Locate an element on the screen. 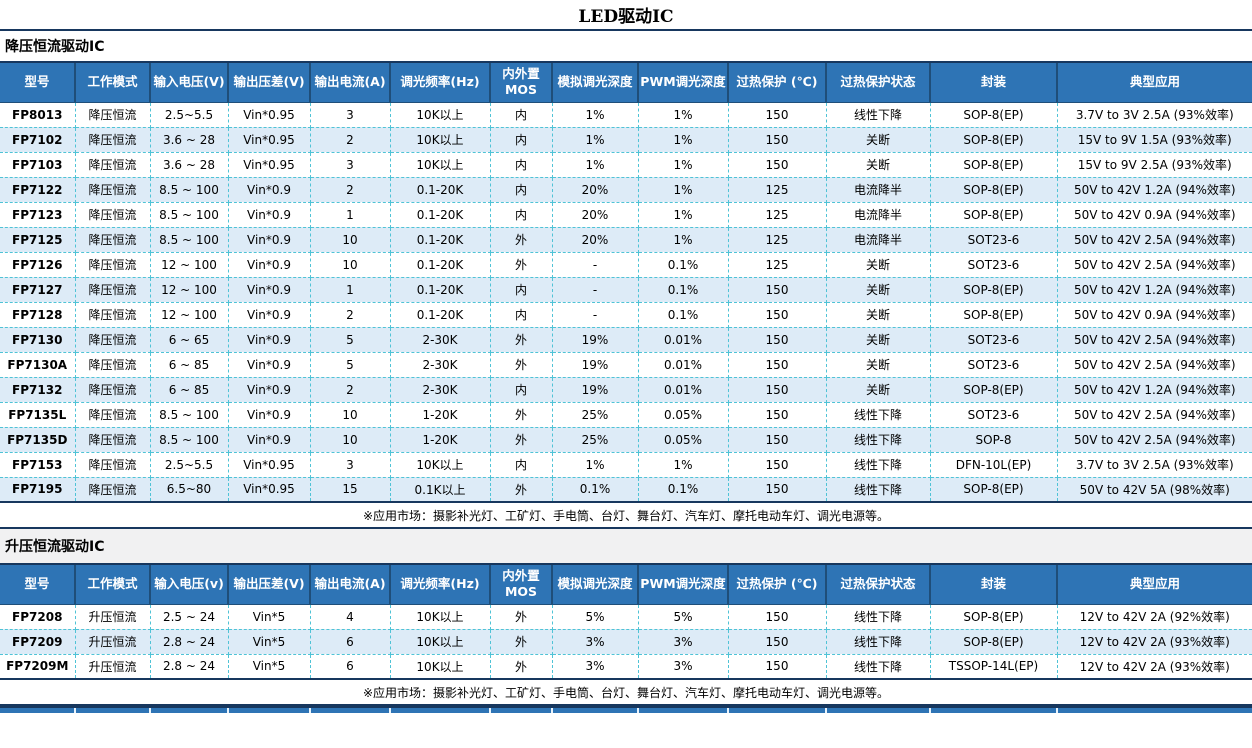 This screenshot has width=1252, height=748. table-cell: 3% is located at coordinates (683, 641).